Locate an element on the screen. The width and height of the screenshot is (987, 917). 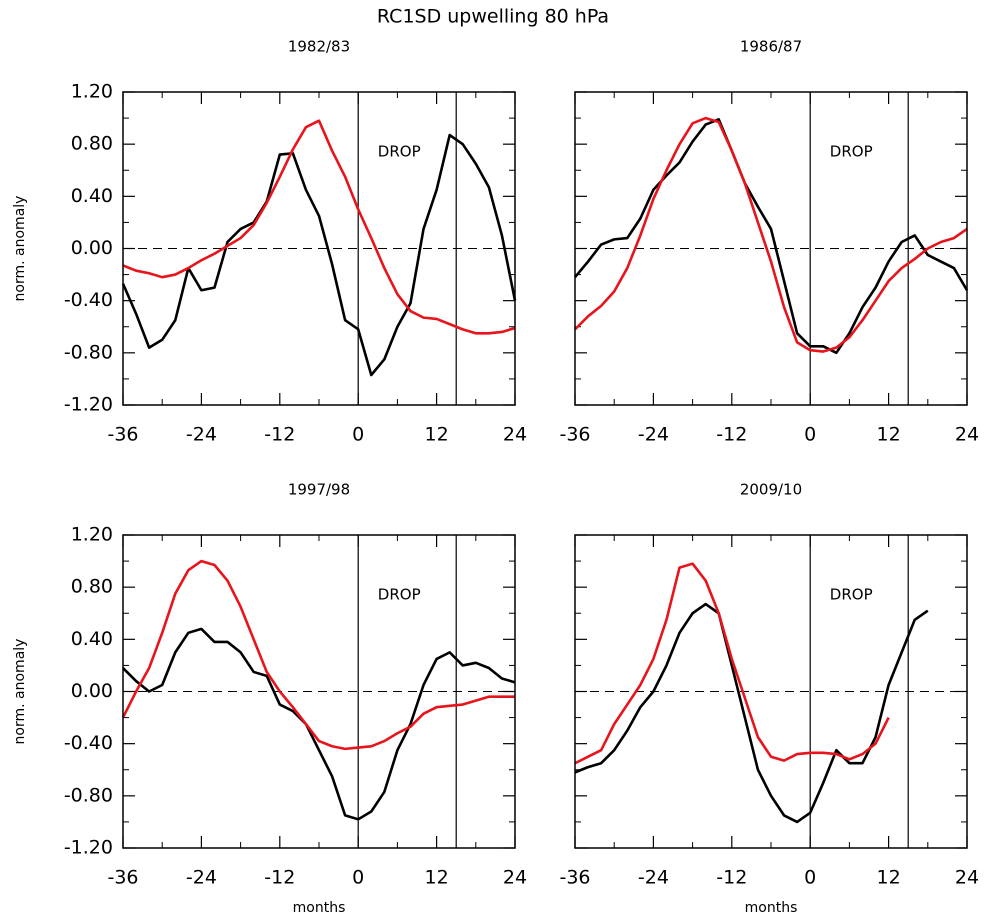
panel-title: 1986/87 is located at coordinates (771, 47).